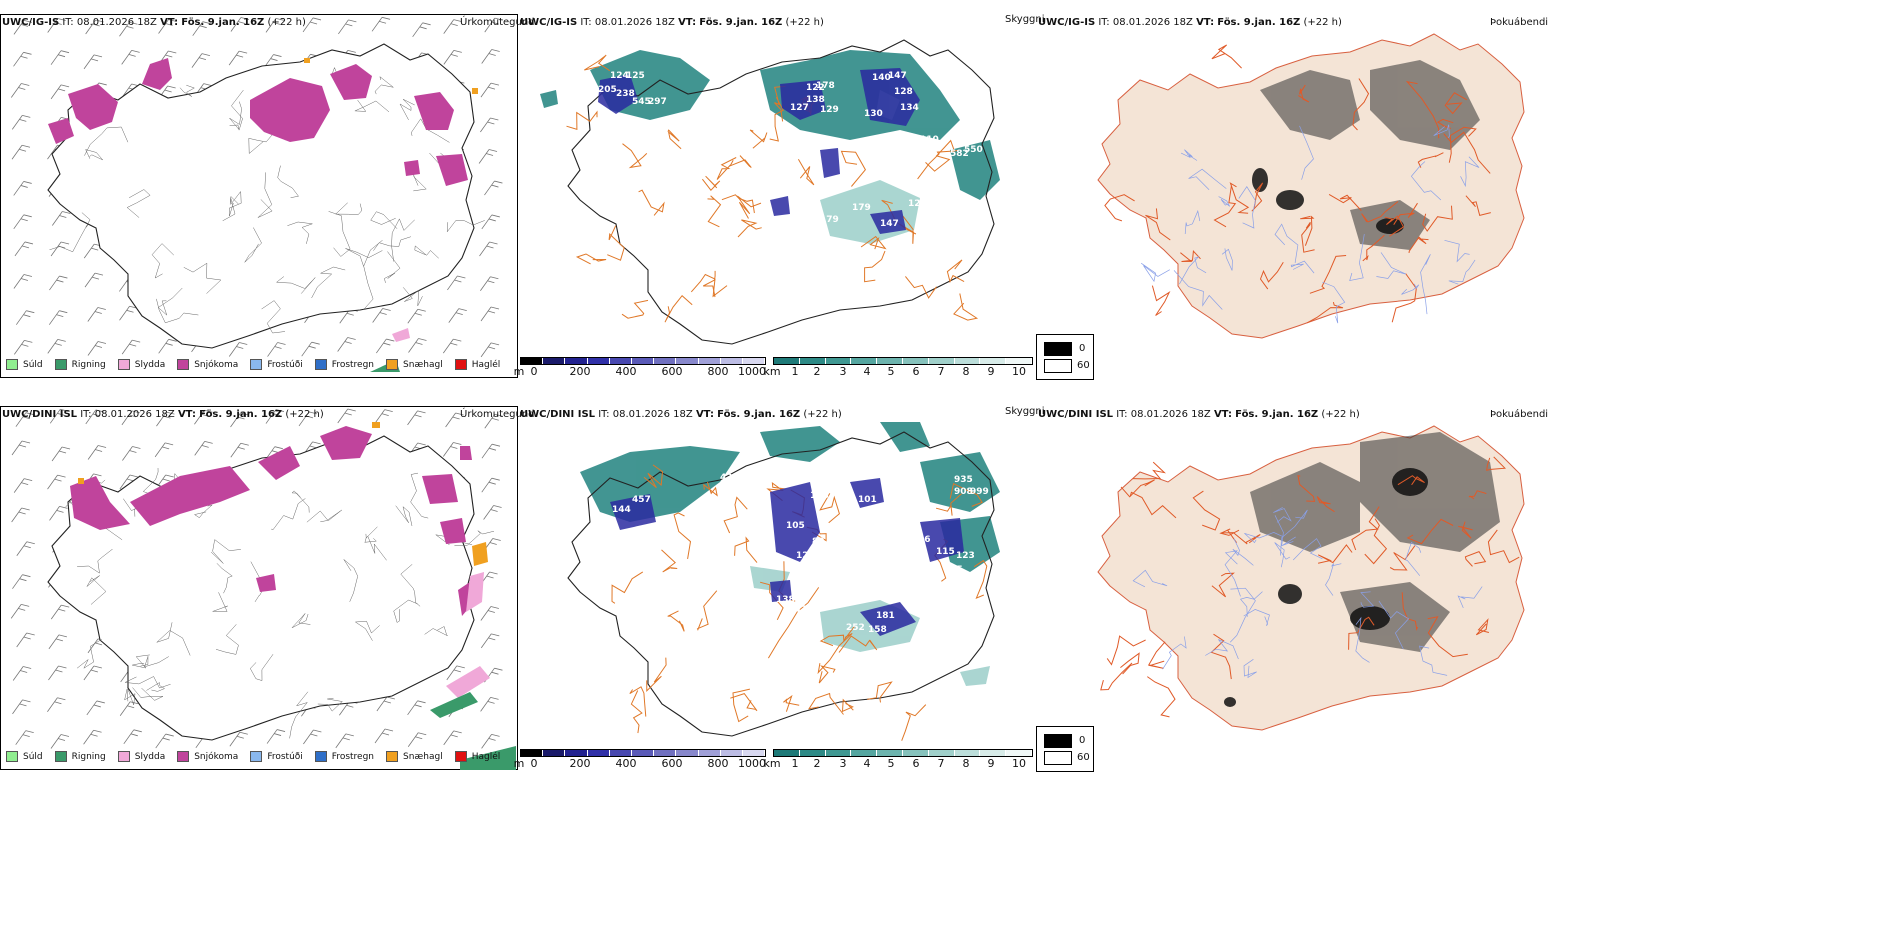  I want to click on legend-item: Rigning, so click(80, 756).